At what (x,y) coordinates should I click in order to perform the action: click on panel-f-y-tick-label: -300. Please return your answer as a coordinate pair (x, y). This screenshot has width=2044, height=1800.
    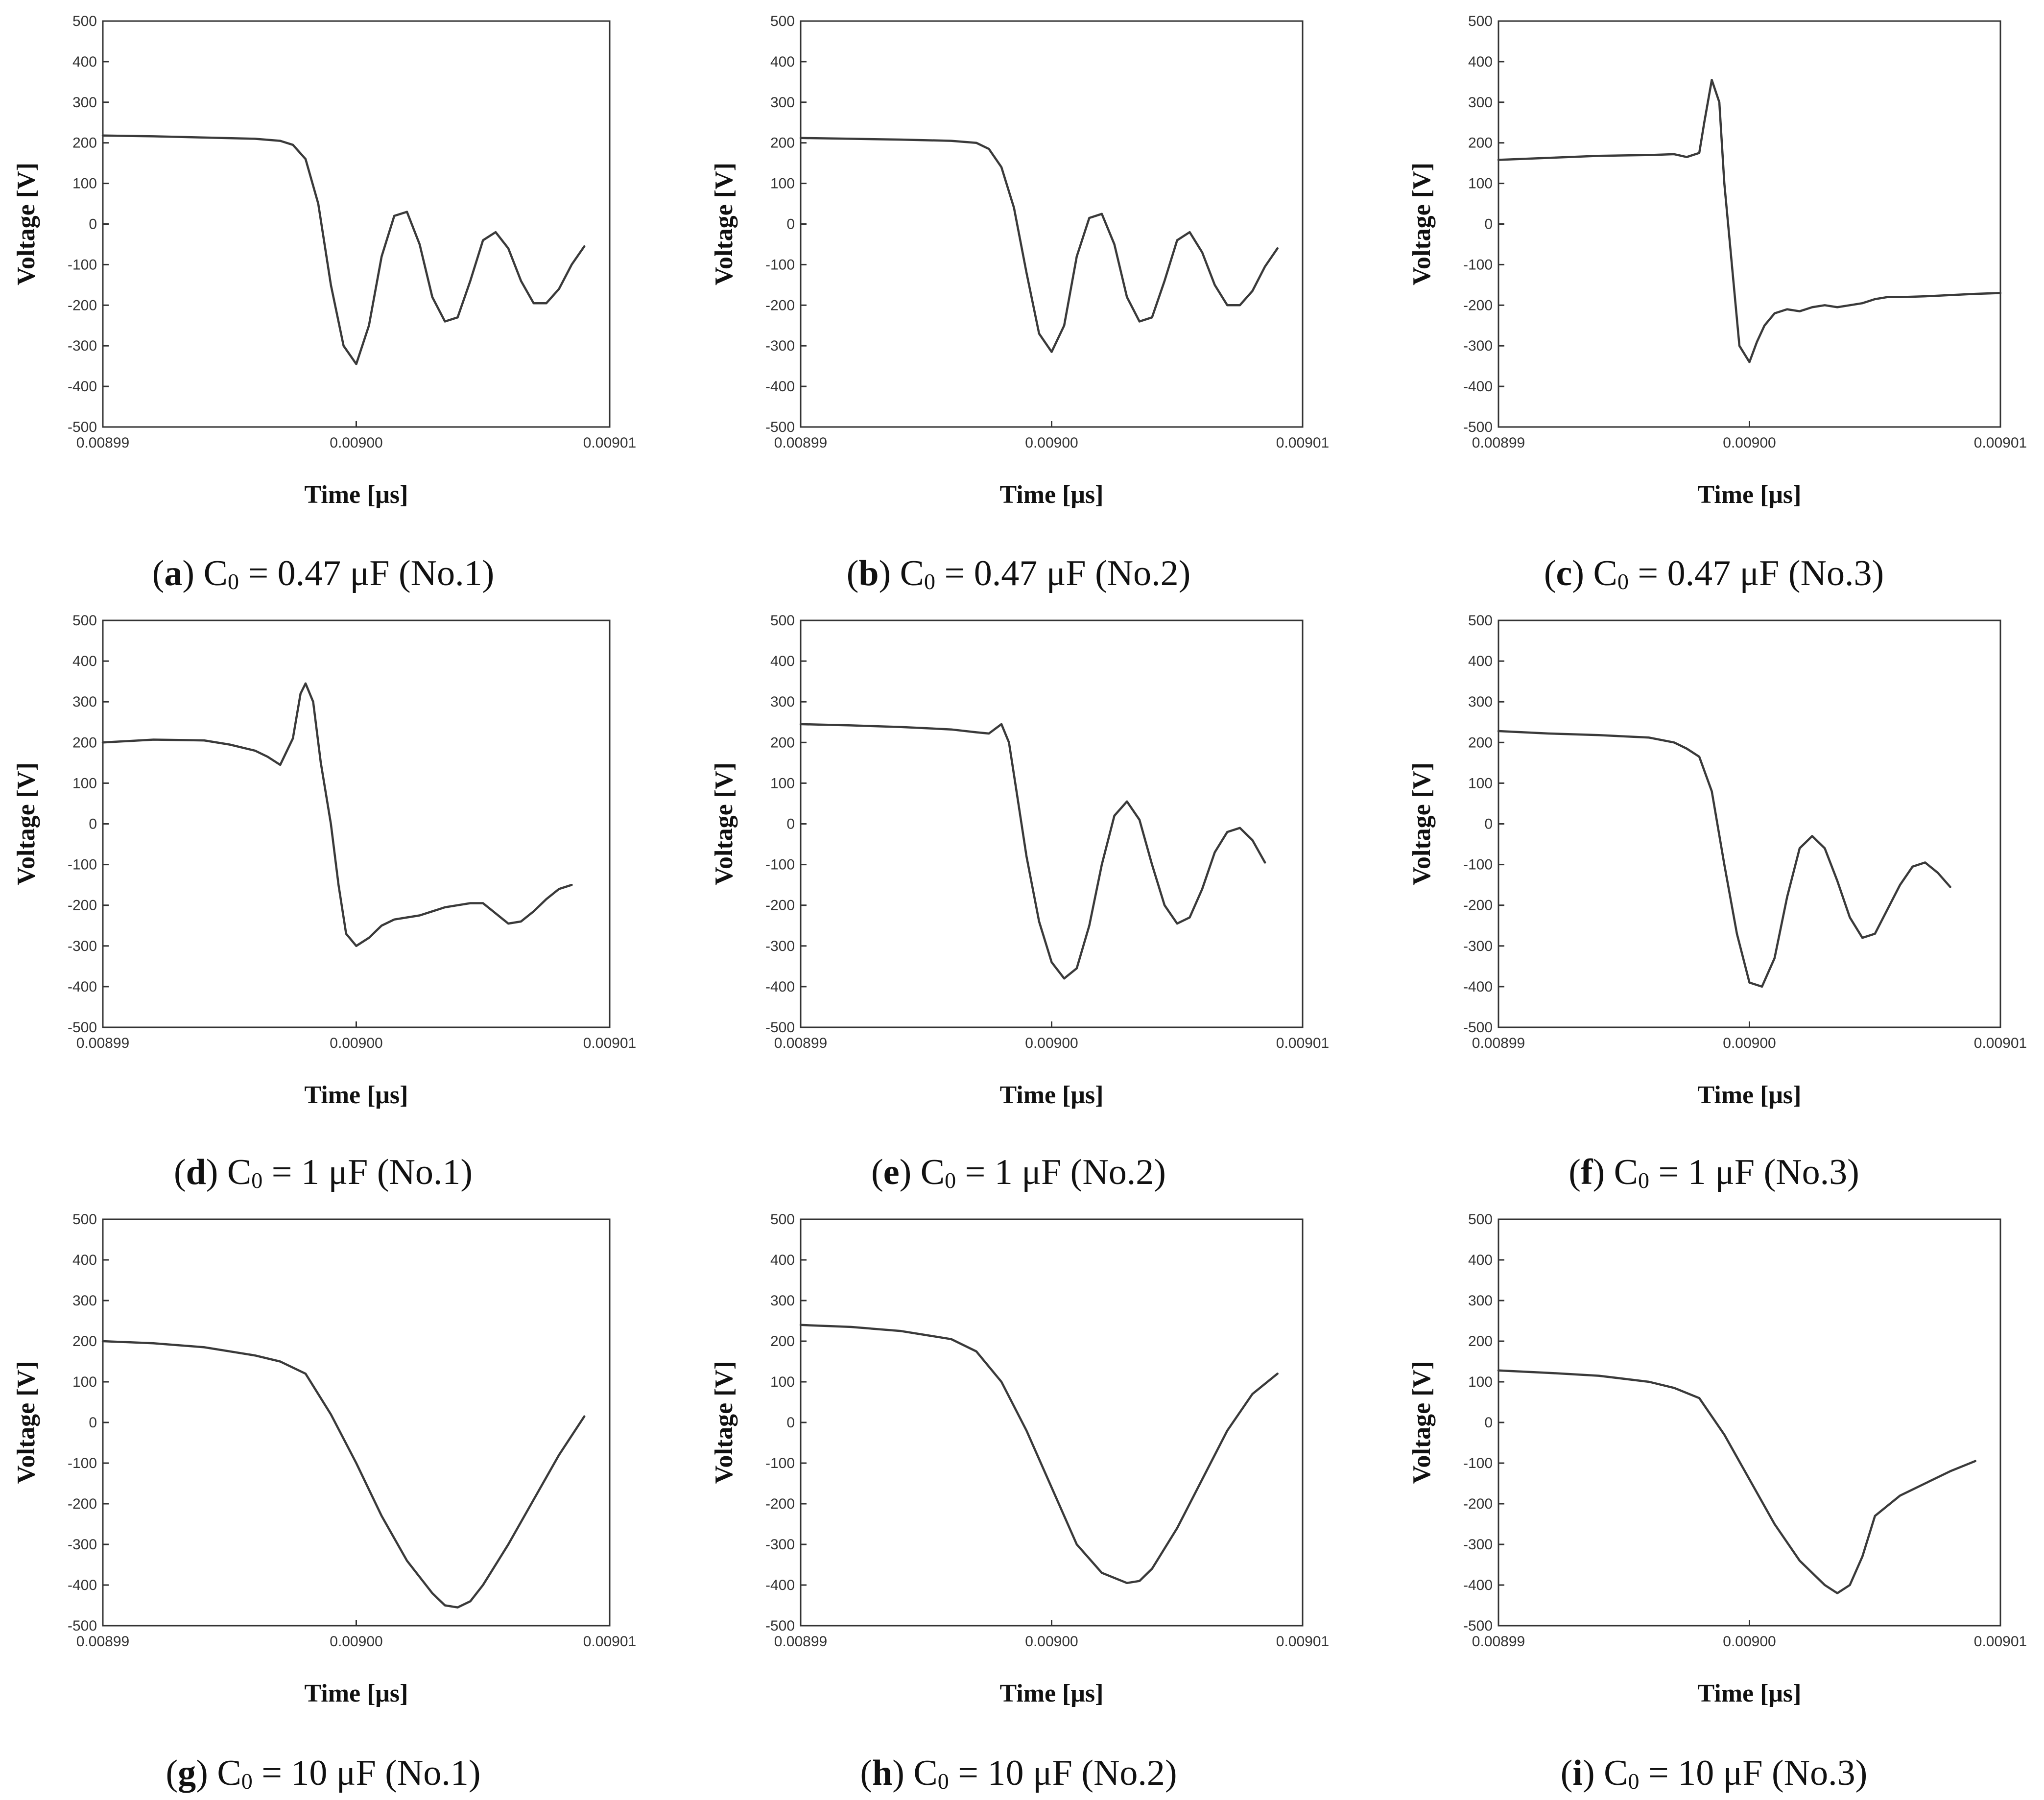
    Looking at the image, I should click on (1478, 946).